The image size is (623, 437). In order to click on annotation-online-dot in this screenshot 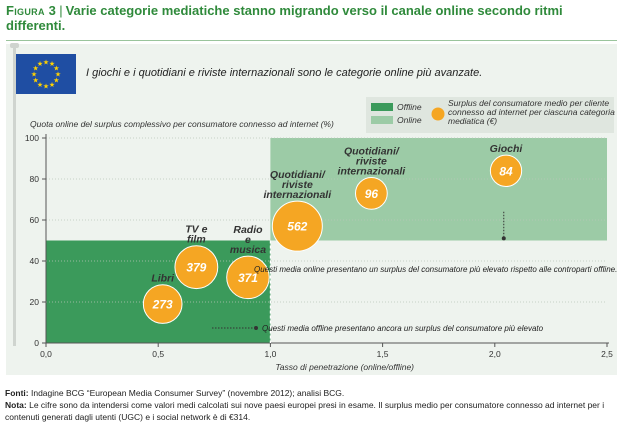, I will do `click(503, 238)`.